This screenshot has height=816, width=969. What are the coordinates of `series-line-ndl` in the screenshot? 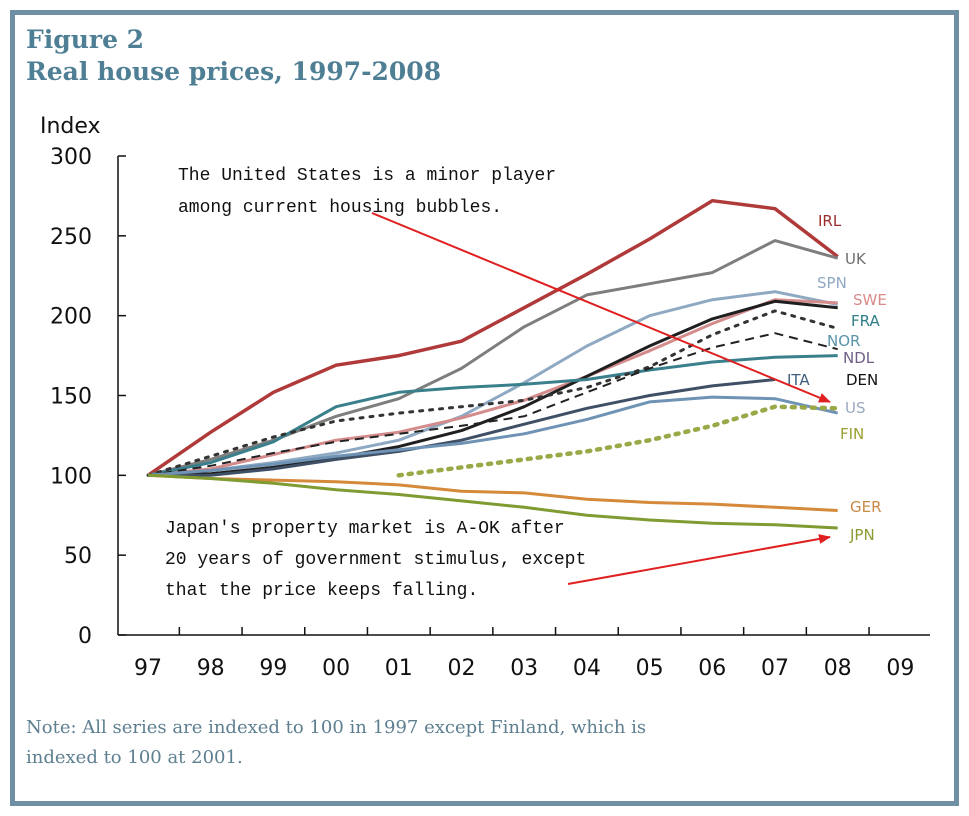 It's located at (493, 393).